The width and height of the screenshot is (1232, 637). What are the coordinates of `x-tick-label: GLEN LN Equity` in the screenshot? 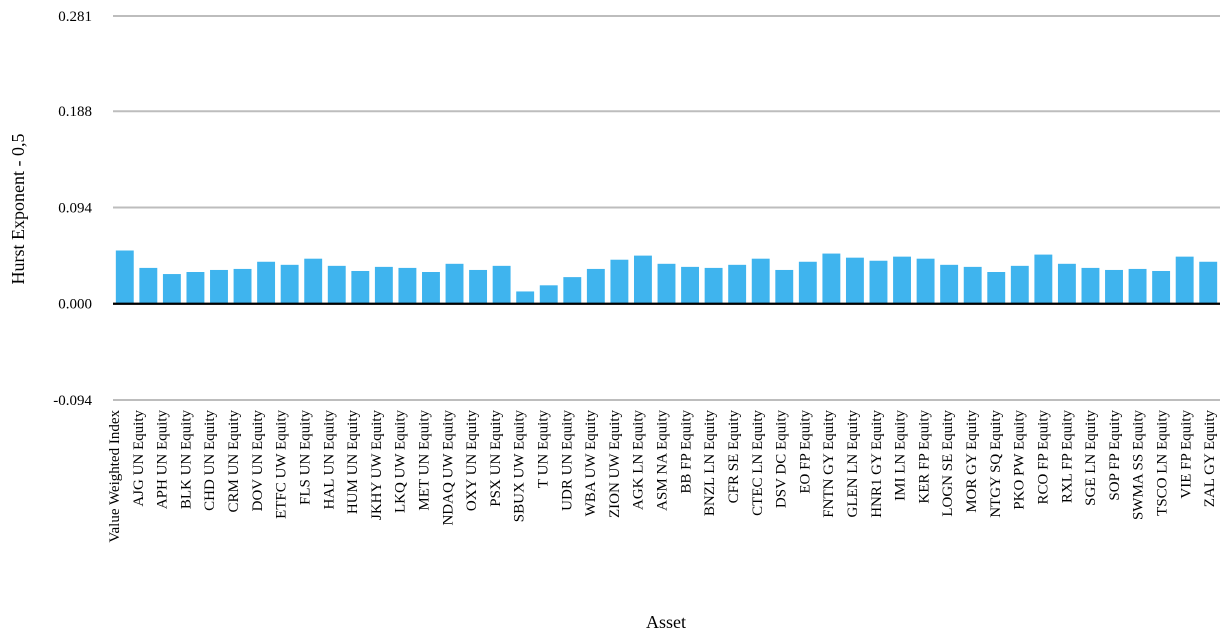 It's located at (853, 464).